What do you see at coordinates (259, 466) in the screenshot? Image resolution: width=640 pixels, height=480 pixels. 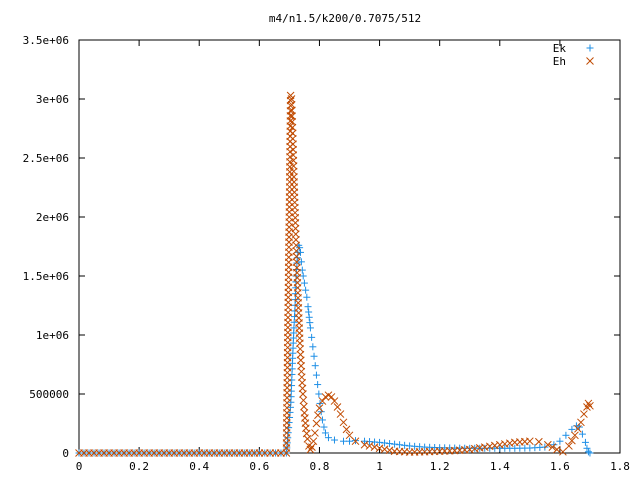 I see `x-tick-label: 0.6` at bounding box center [259, 466].